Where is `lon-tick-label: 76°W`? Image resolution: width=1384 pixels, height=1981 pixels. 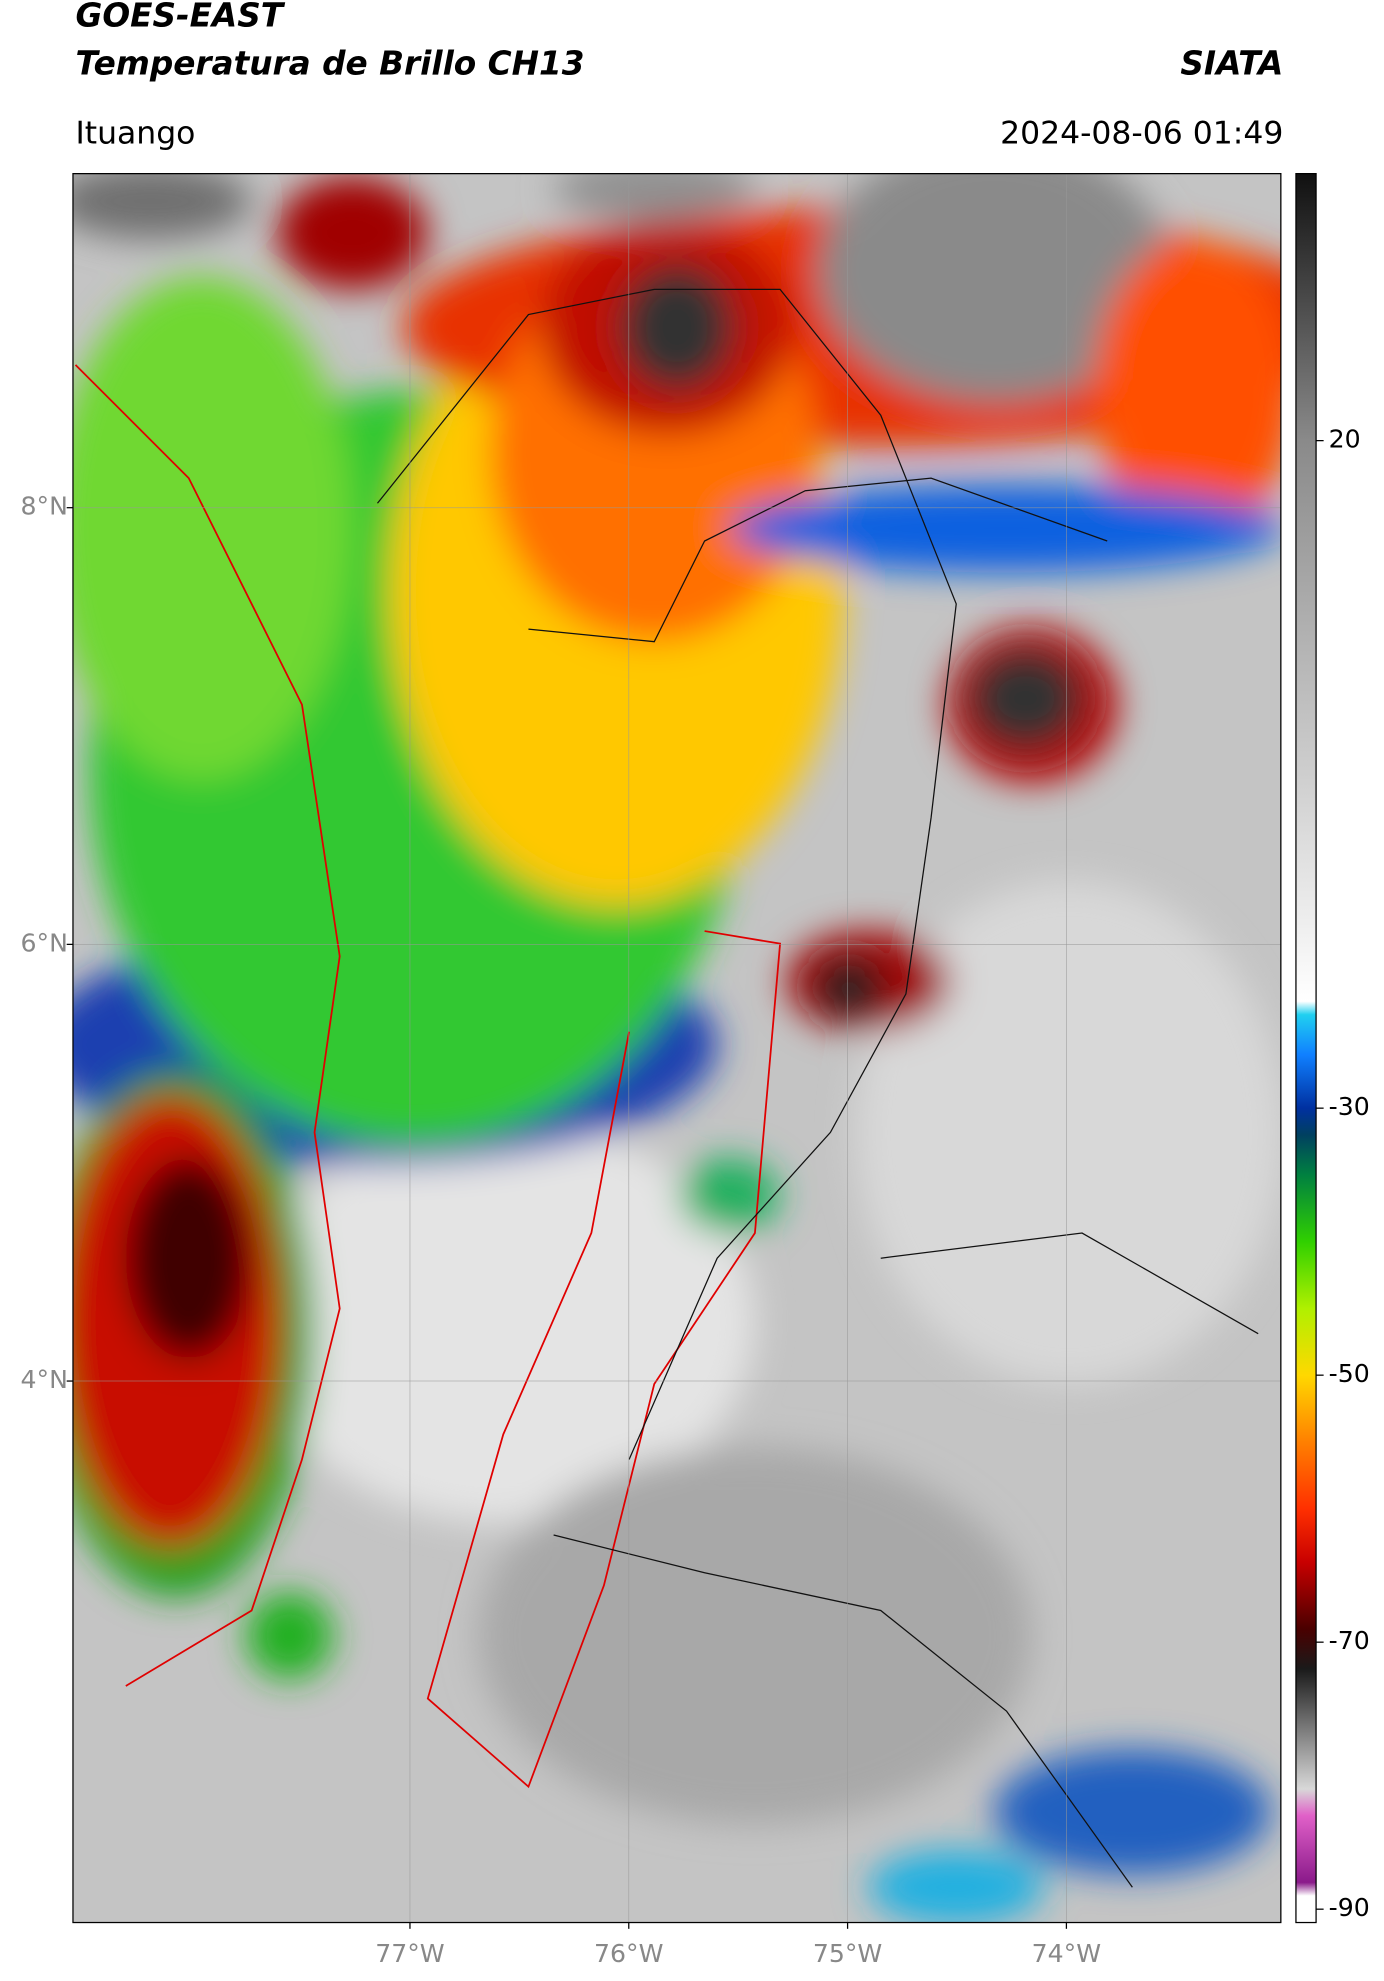
lon-tick-label: 76°W is located at coordinates (629, 1953).